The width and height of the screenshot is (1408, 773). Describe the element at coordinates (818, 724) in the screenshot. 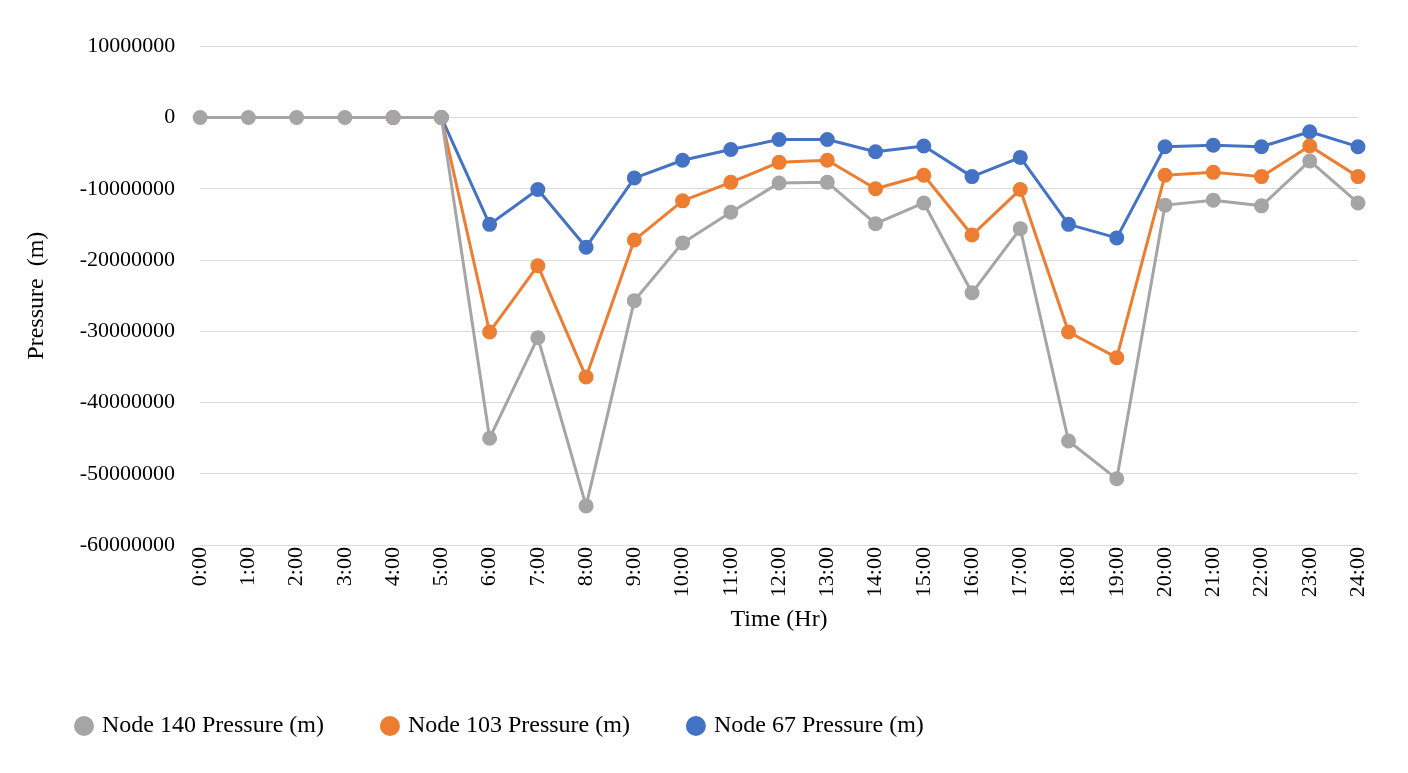

I see `legend-label: Node 67 Pressure (m)` at that location.